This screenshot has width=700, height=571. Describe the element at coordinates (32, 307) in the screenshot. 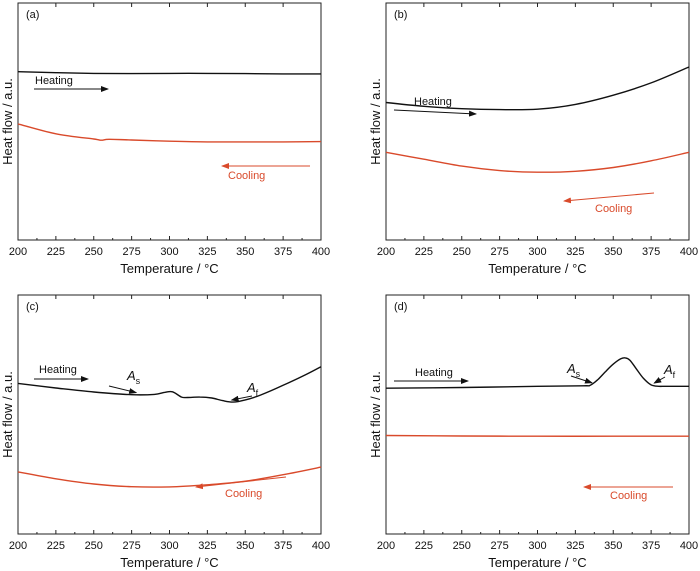

I see `panel-label: (c)` at that location.